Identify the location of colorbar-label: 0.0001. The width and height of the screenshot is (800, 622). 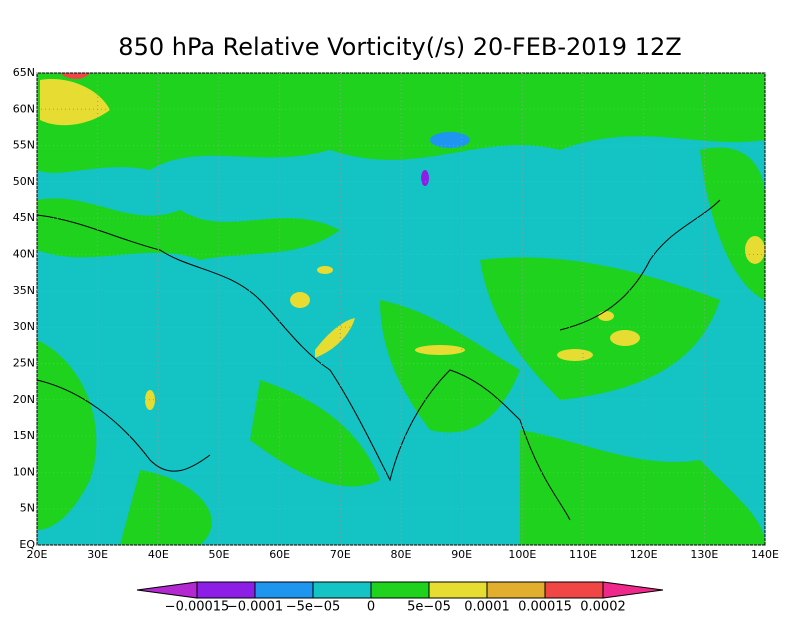
(487, 607).